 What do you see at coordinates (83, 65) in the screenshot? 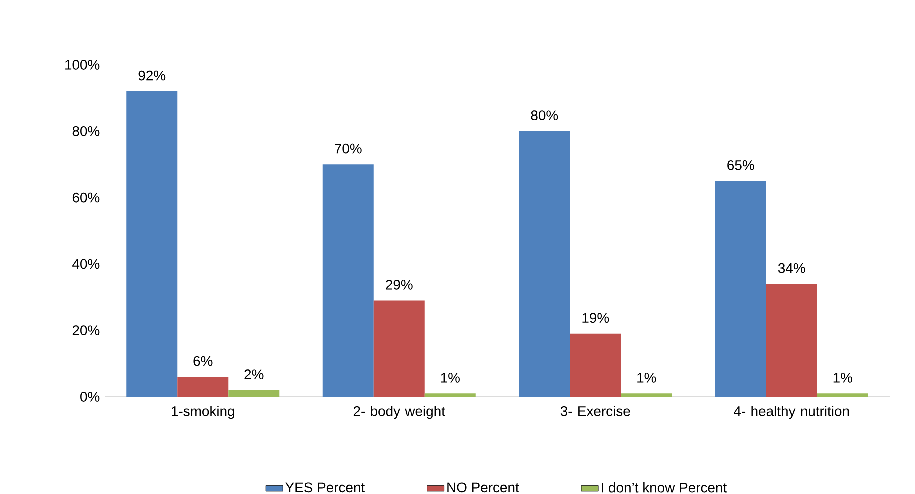
I see `y-tick-label: 100%` at bounding box center [83, 65].